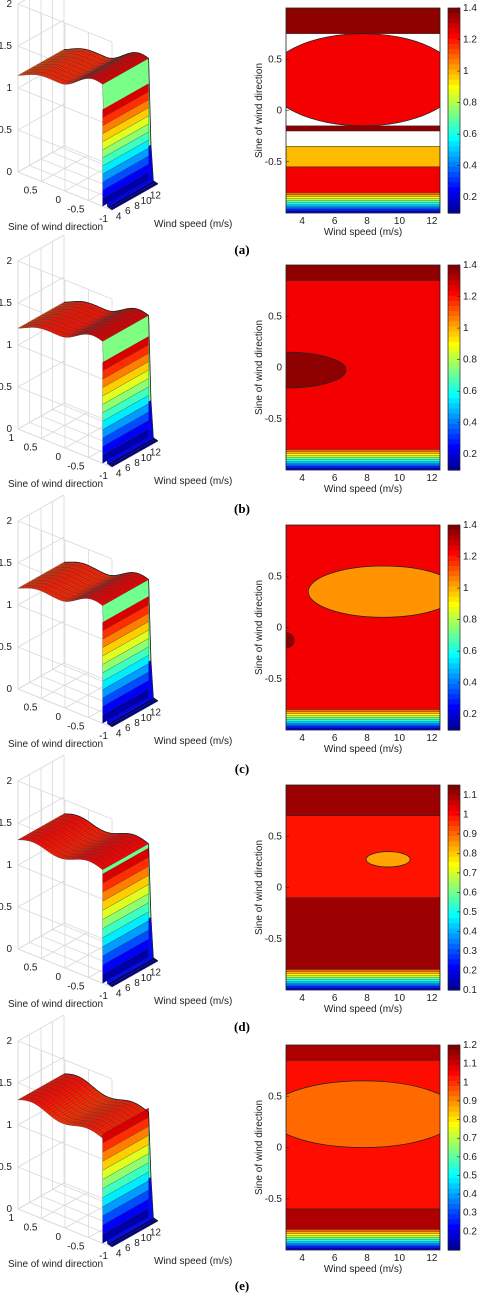  What do you see at coordinates (41, 159) in the screenshot?
I see `grid-line` at bounding box center [41, 159].